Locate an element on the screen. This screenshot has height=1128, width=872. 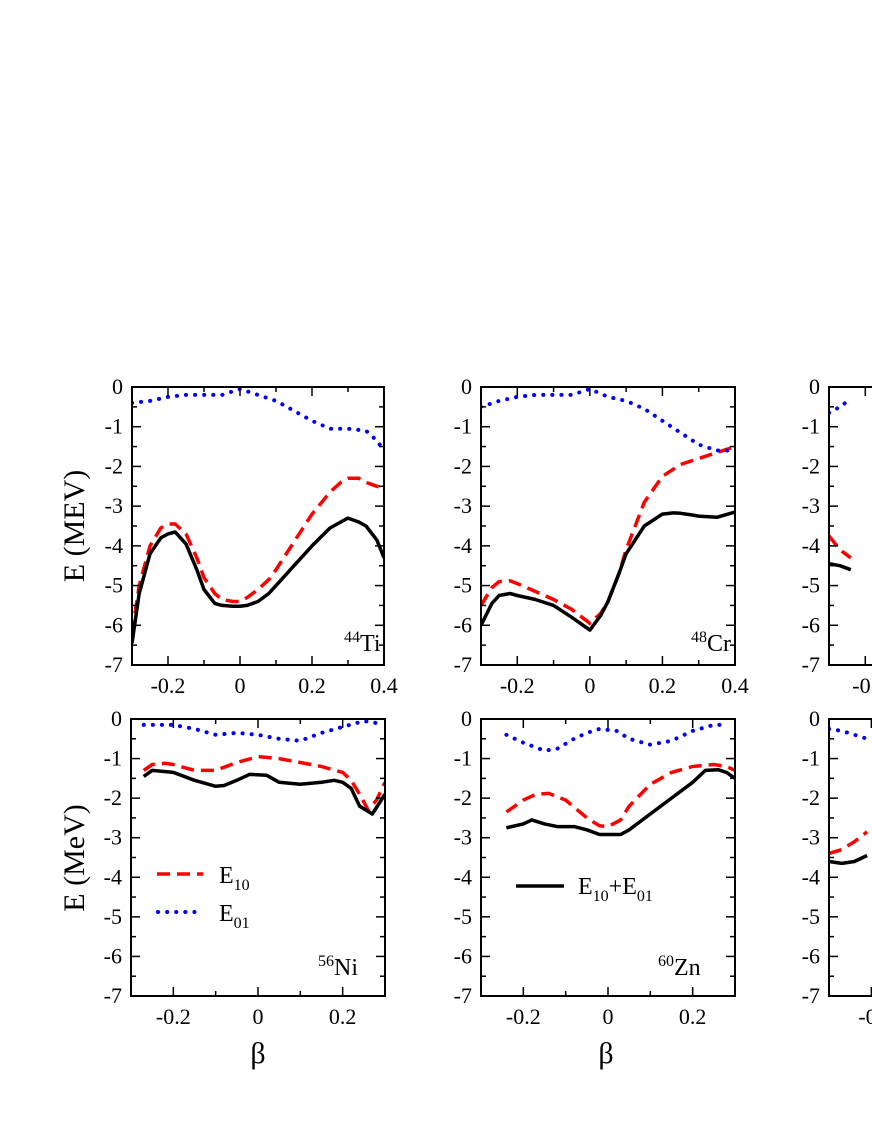
legend-label-sum: E10+E01 is located at coordinates (615, 889).